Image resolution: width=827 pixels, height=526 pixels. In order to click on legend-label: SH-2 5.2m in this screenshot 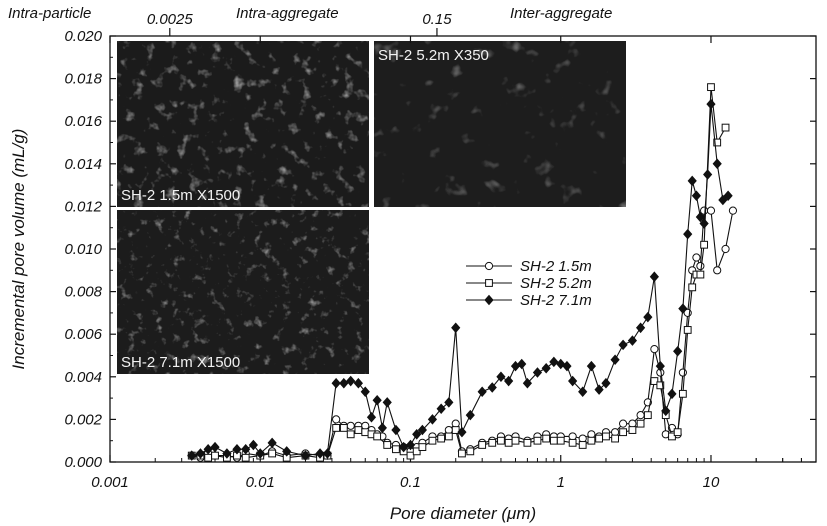, I will do `click(556, 283)`.